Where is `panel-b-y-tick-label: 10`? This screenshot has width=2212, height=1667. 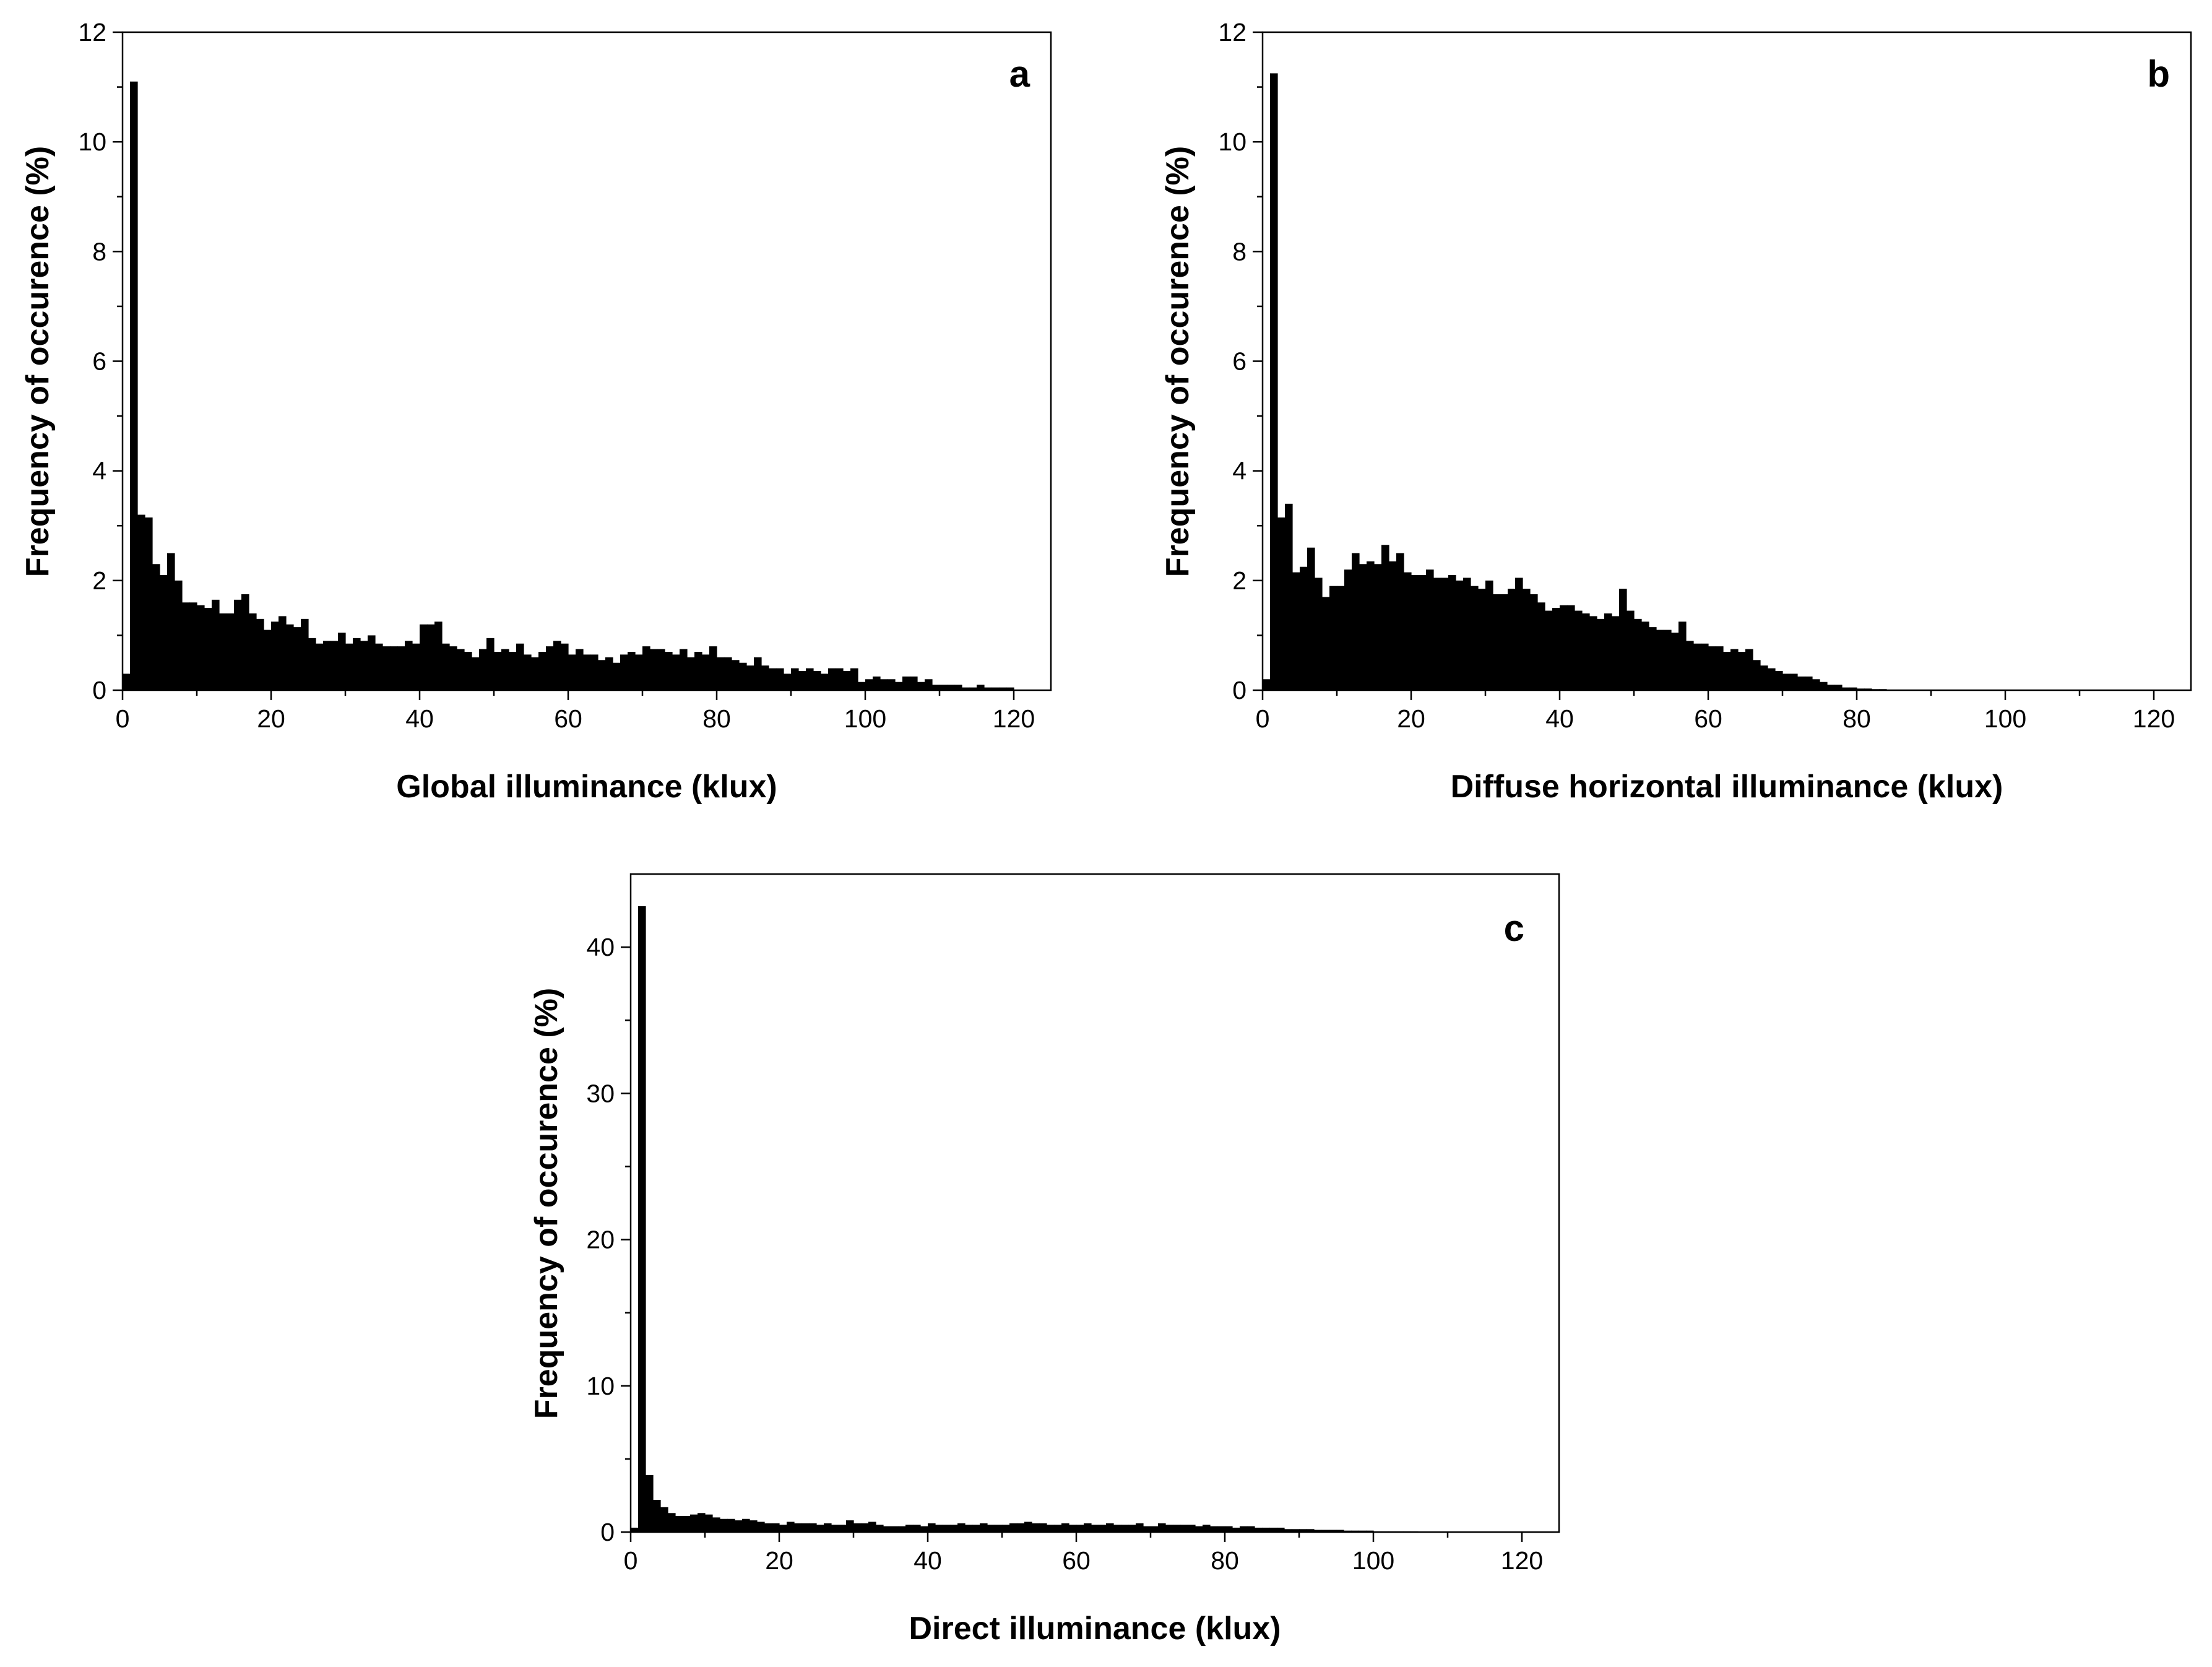 panel-b-y-tick-label: 10 is located at coordinates (1232, 142).